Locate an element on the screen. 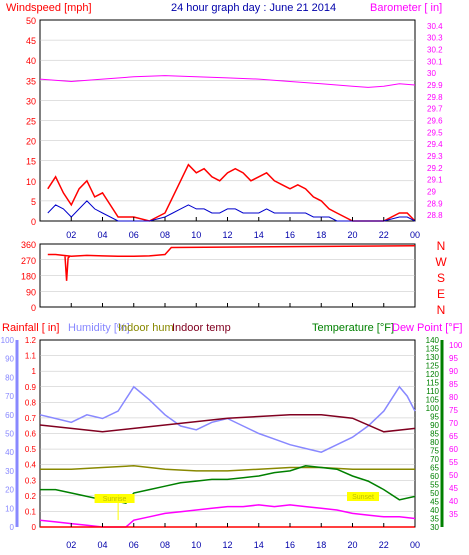 This screenshot has height=555, width=469. barometer-tick-label: 30 is located at coordinates (431, 73).